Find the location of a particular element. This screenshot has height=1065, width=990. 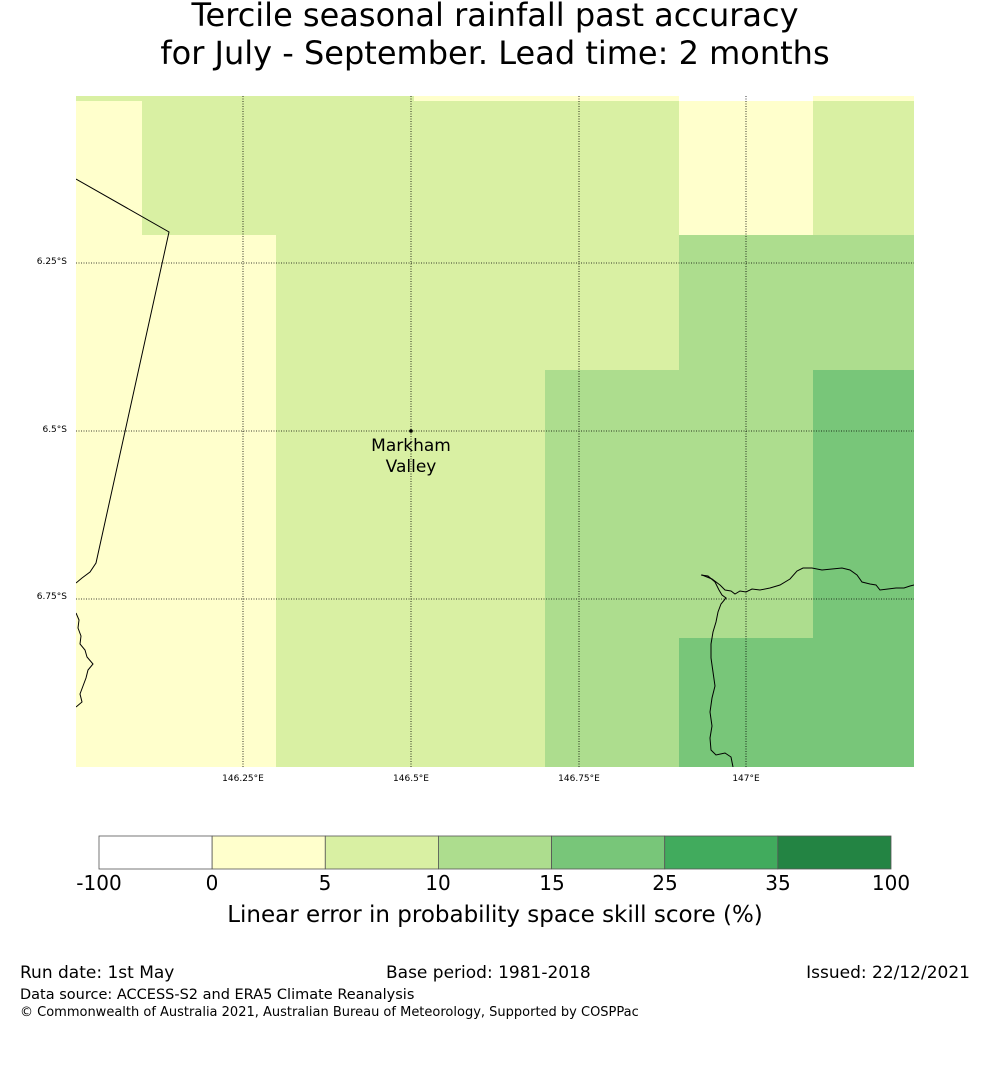

longitude-label: 146.75°E is located at coordinates (579, 779).